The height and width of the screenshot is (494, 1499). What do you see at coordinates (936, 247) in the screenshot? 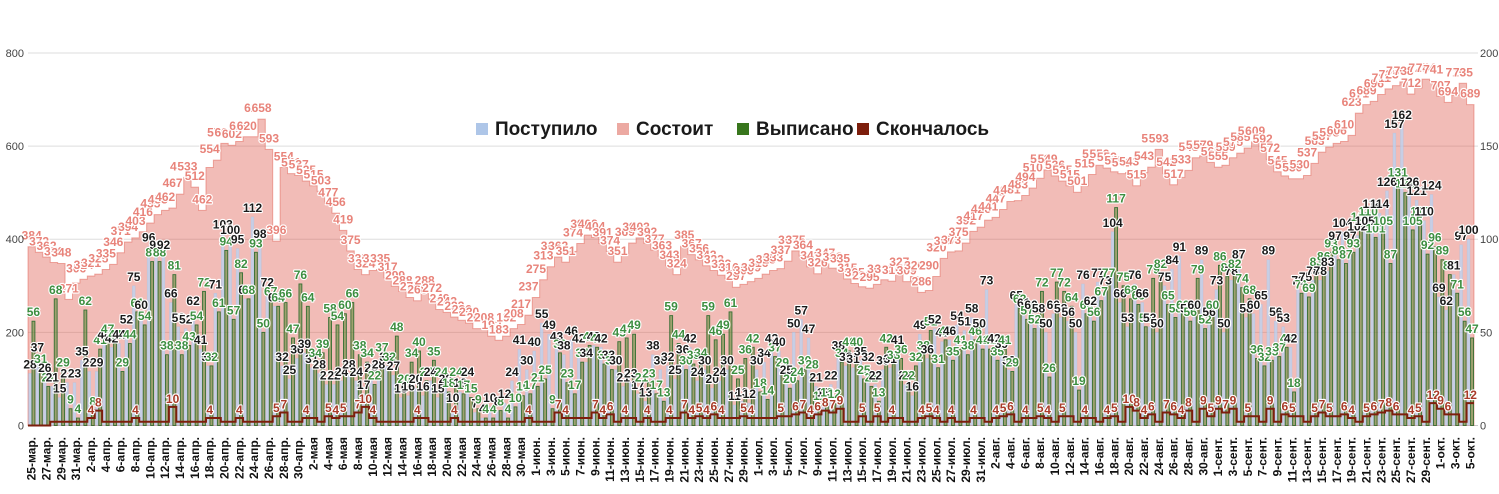
I see `svg-text: 320` at bounding box center [936, 247].